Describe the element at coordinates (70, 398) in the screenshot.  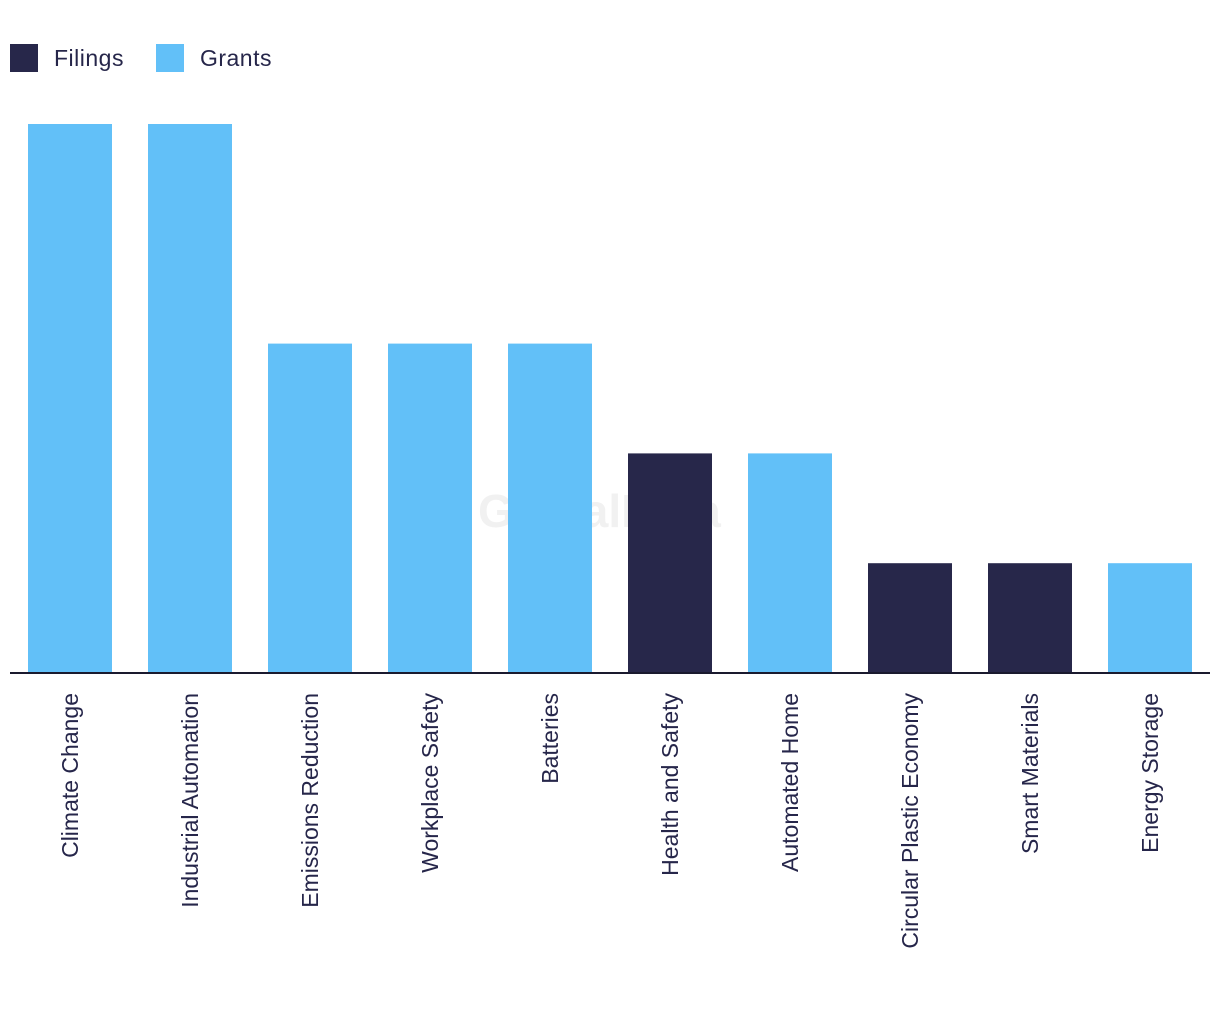
I see `bar-climate-change-grants` at that location.